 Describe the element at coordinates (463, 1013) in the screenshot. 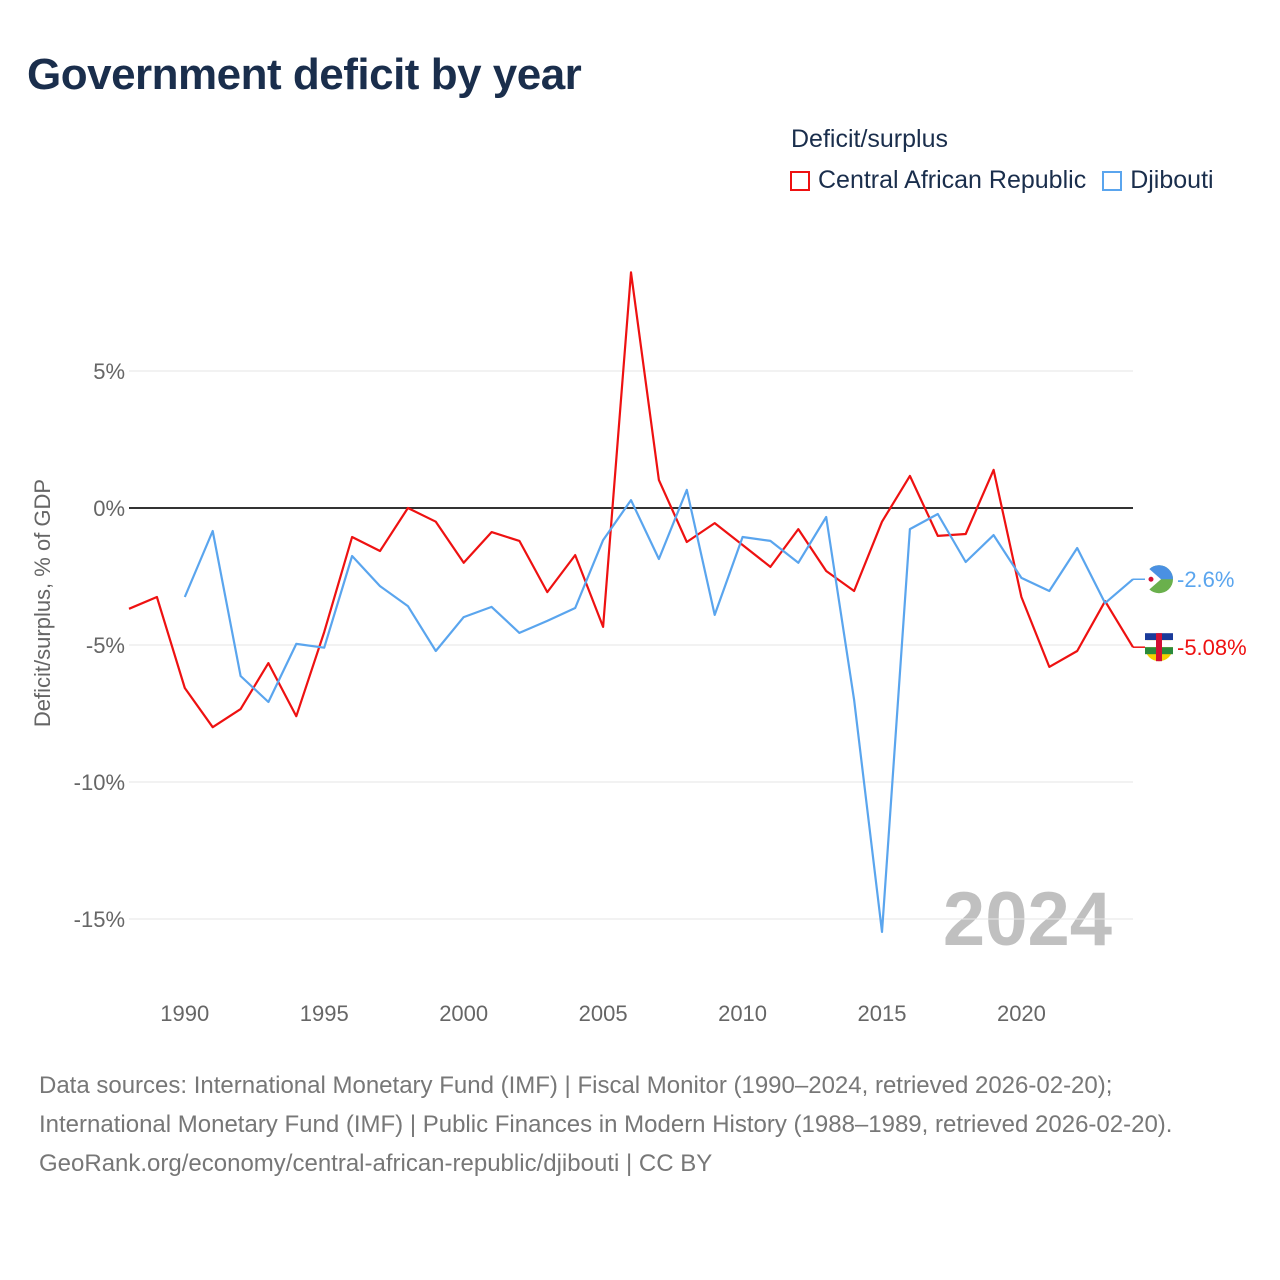

I see `x-tick-label: 2000` at that location.